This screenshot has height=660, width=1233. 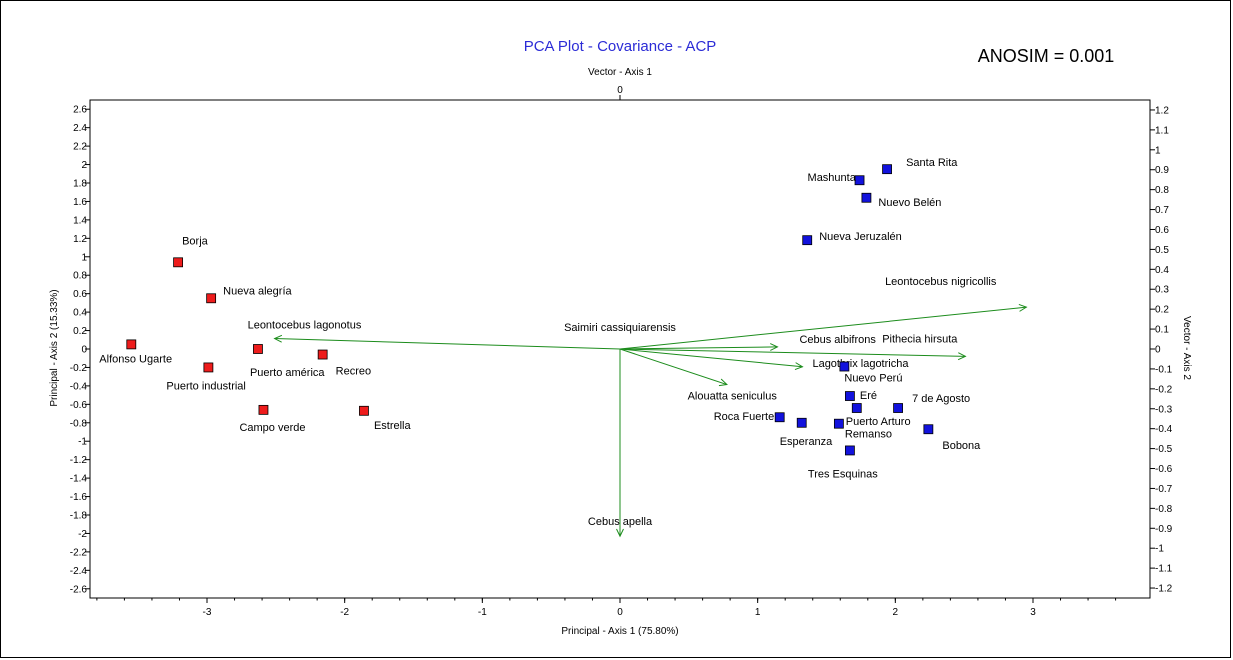 I want to click on point-label: Mashunta, so click(x=832, y=178).